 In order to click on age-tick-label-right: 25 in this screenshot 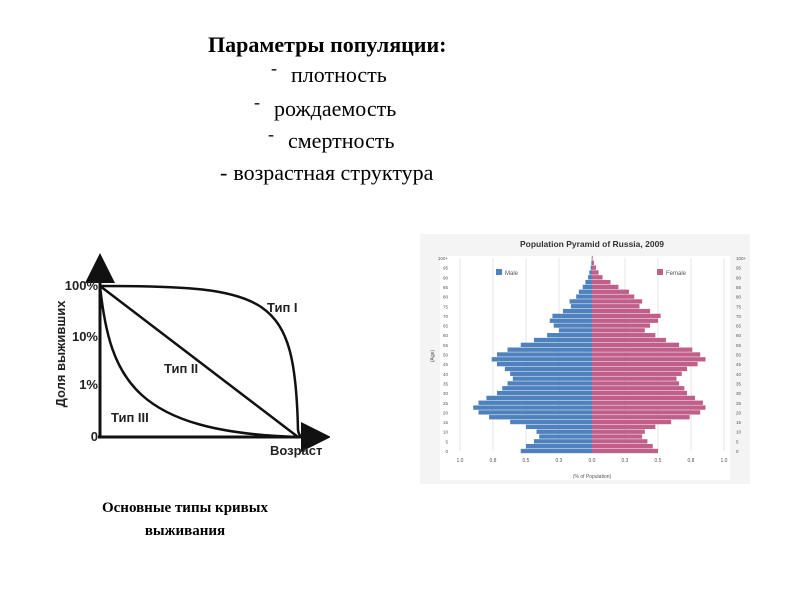, I will do `click(739, 403)`.